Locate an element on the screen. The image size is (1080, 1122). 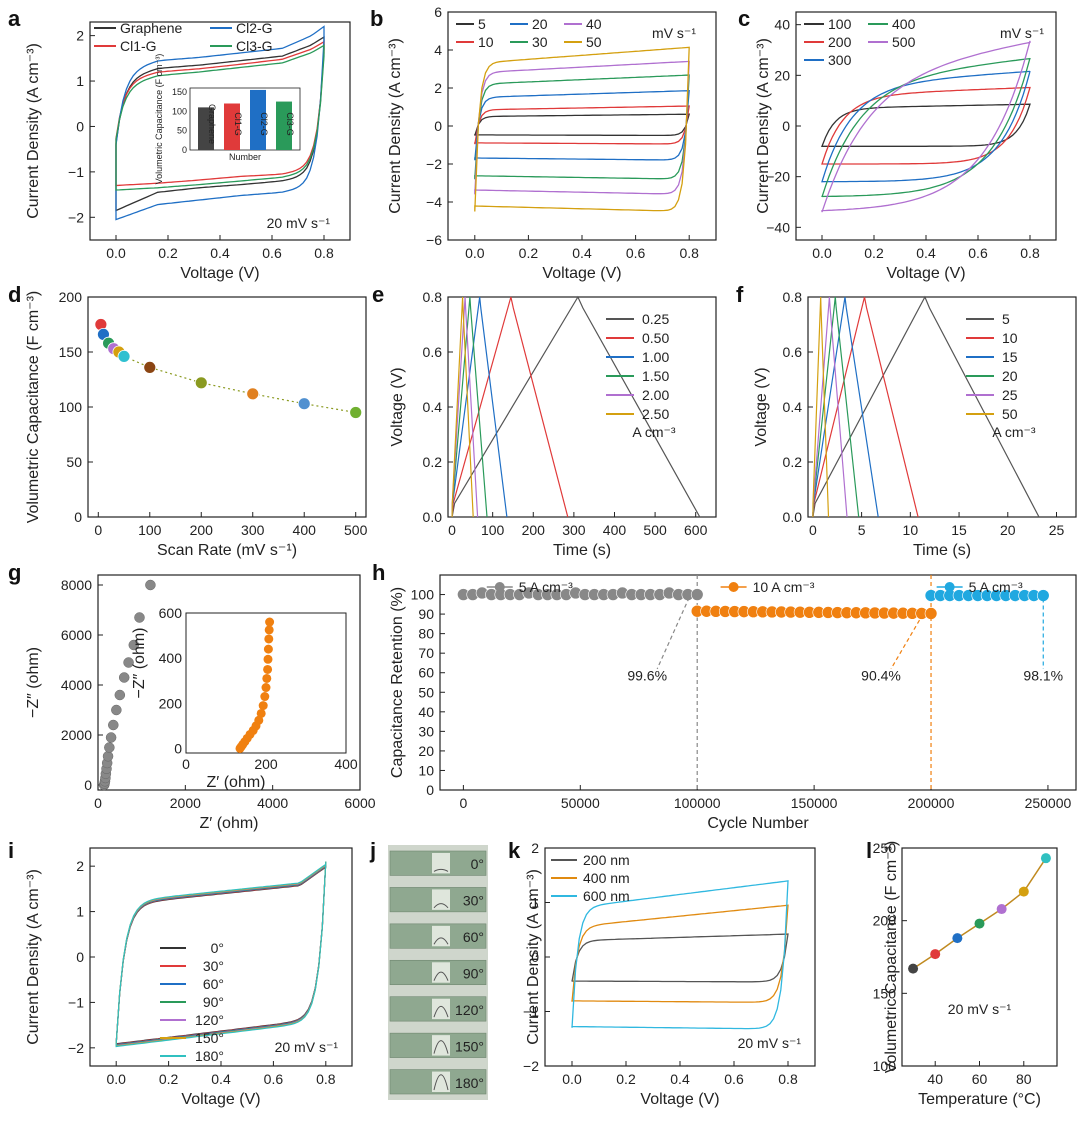
x-tick-label: 200 is located at coordinates (534, 530).